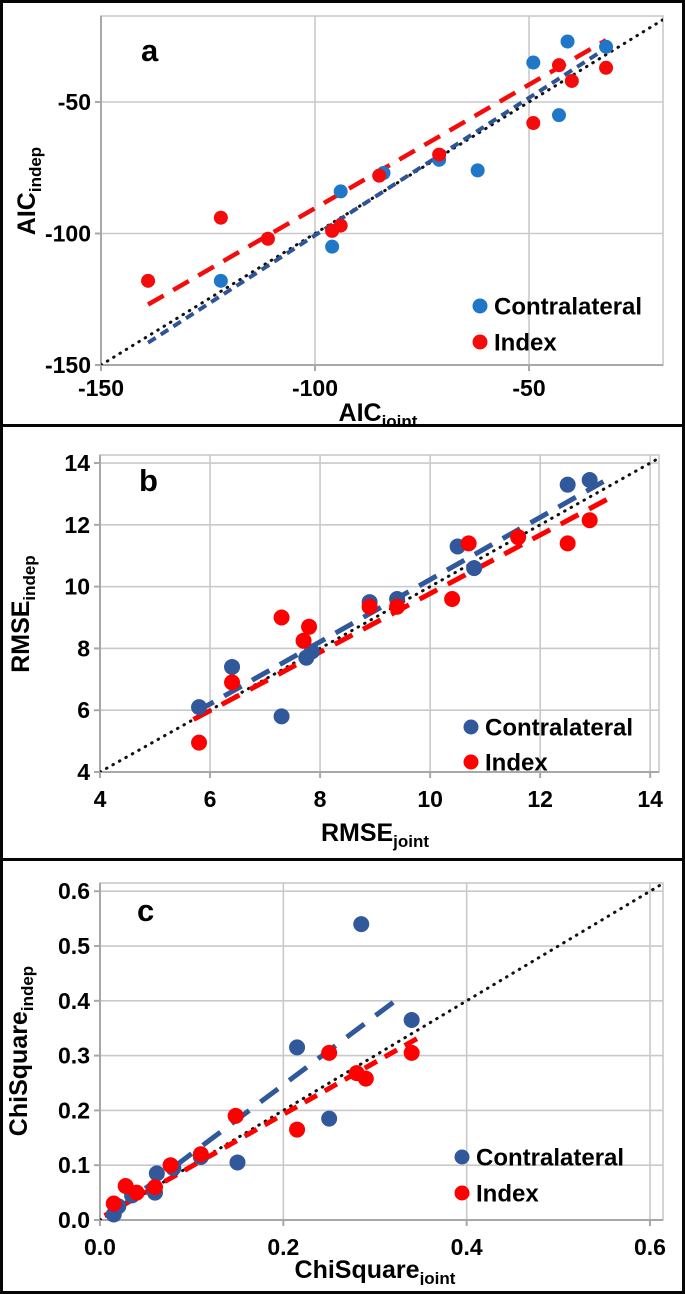 The width and height of the screenshot is (685, 1294). I want to click on x-axis-title: RMSEjoint, so click(375, 835).